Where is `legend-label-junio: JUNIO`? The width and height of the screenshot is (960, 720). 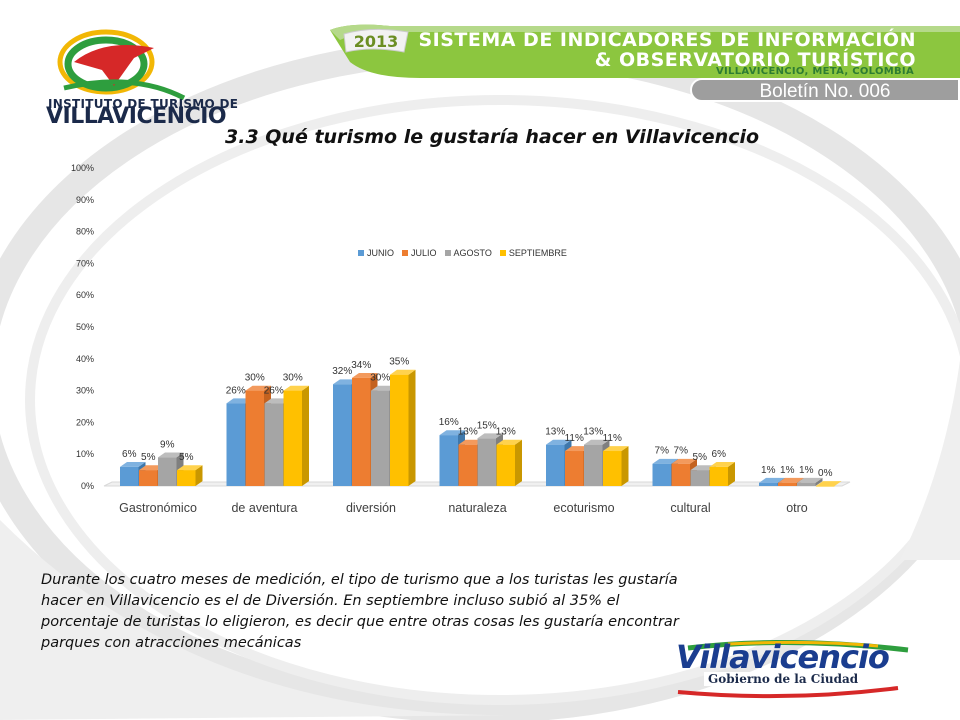 legend-label-junio: JUNIO is located at coordinates (380, 253).